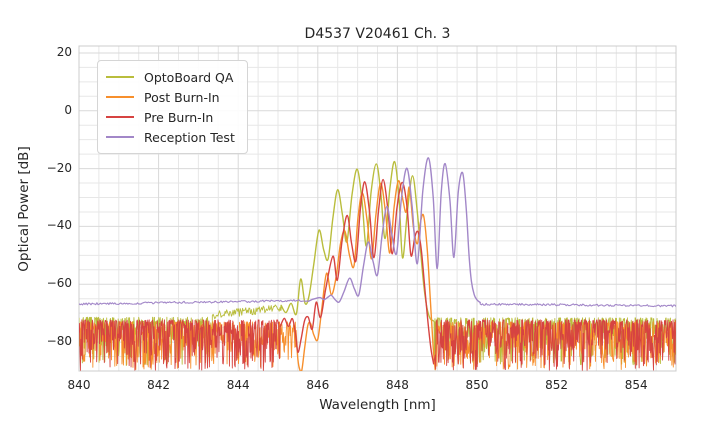  I want to click on x-tick-label: 840, so click(79, 385).